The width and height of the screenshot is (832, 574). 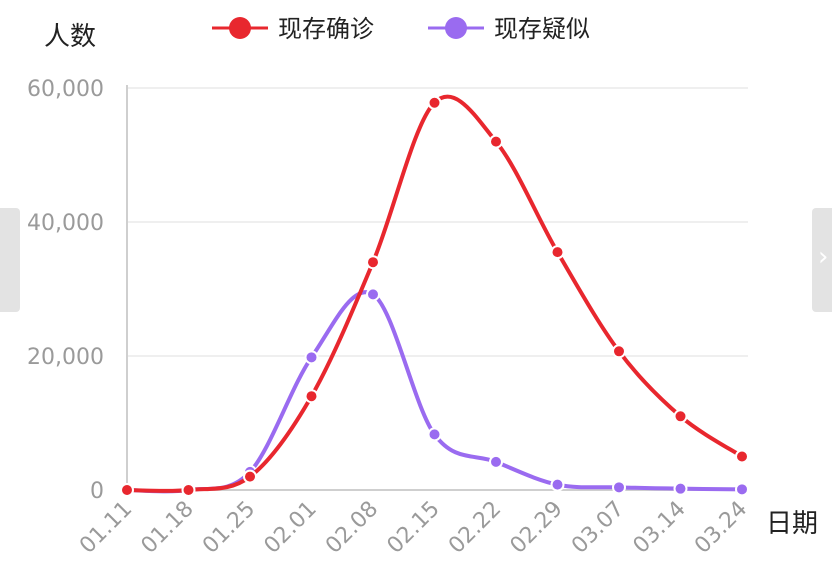 I want to click on y-tick-label: 40,000, so click(x=65, y=223).